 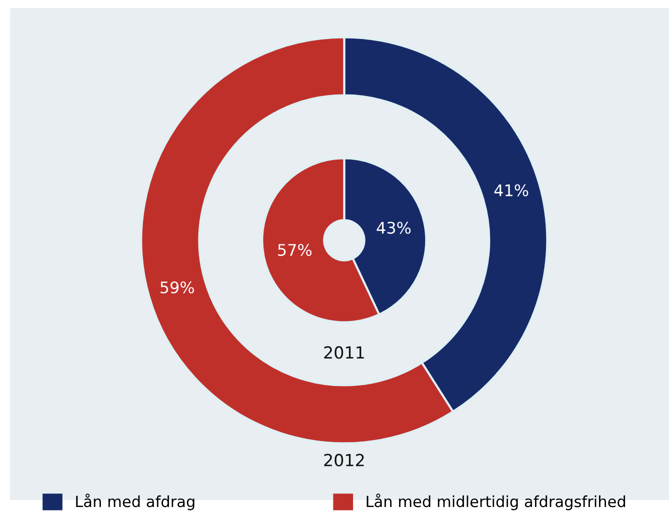 I want to click on data-label: 43%, so click(x=393, y=228).